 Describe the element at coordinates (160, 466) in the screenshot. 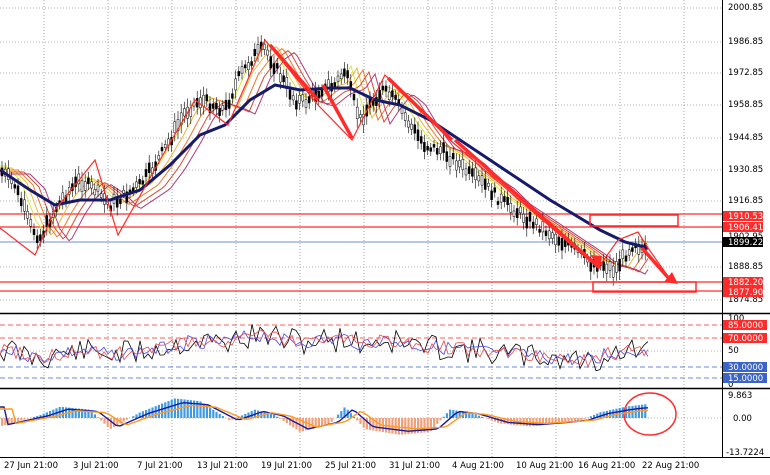

I see `time-tick: 7 Jul 21:00` at that location.